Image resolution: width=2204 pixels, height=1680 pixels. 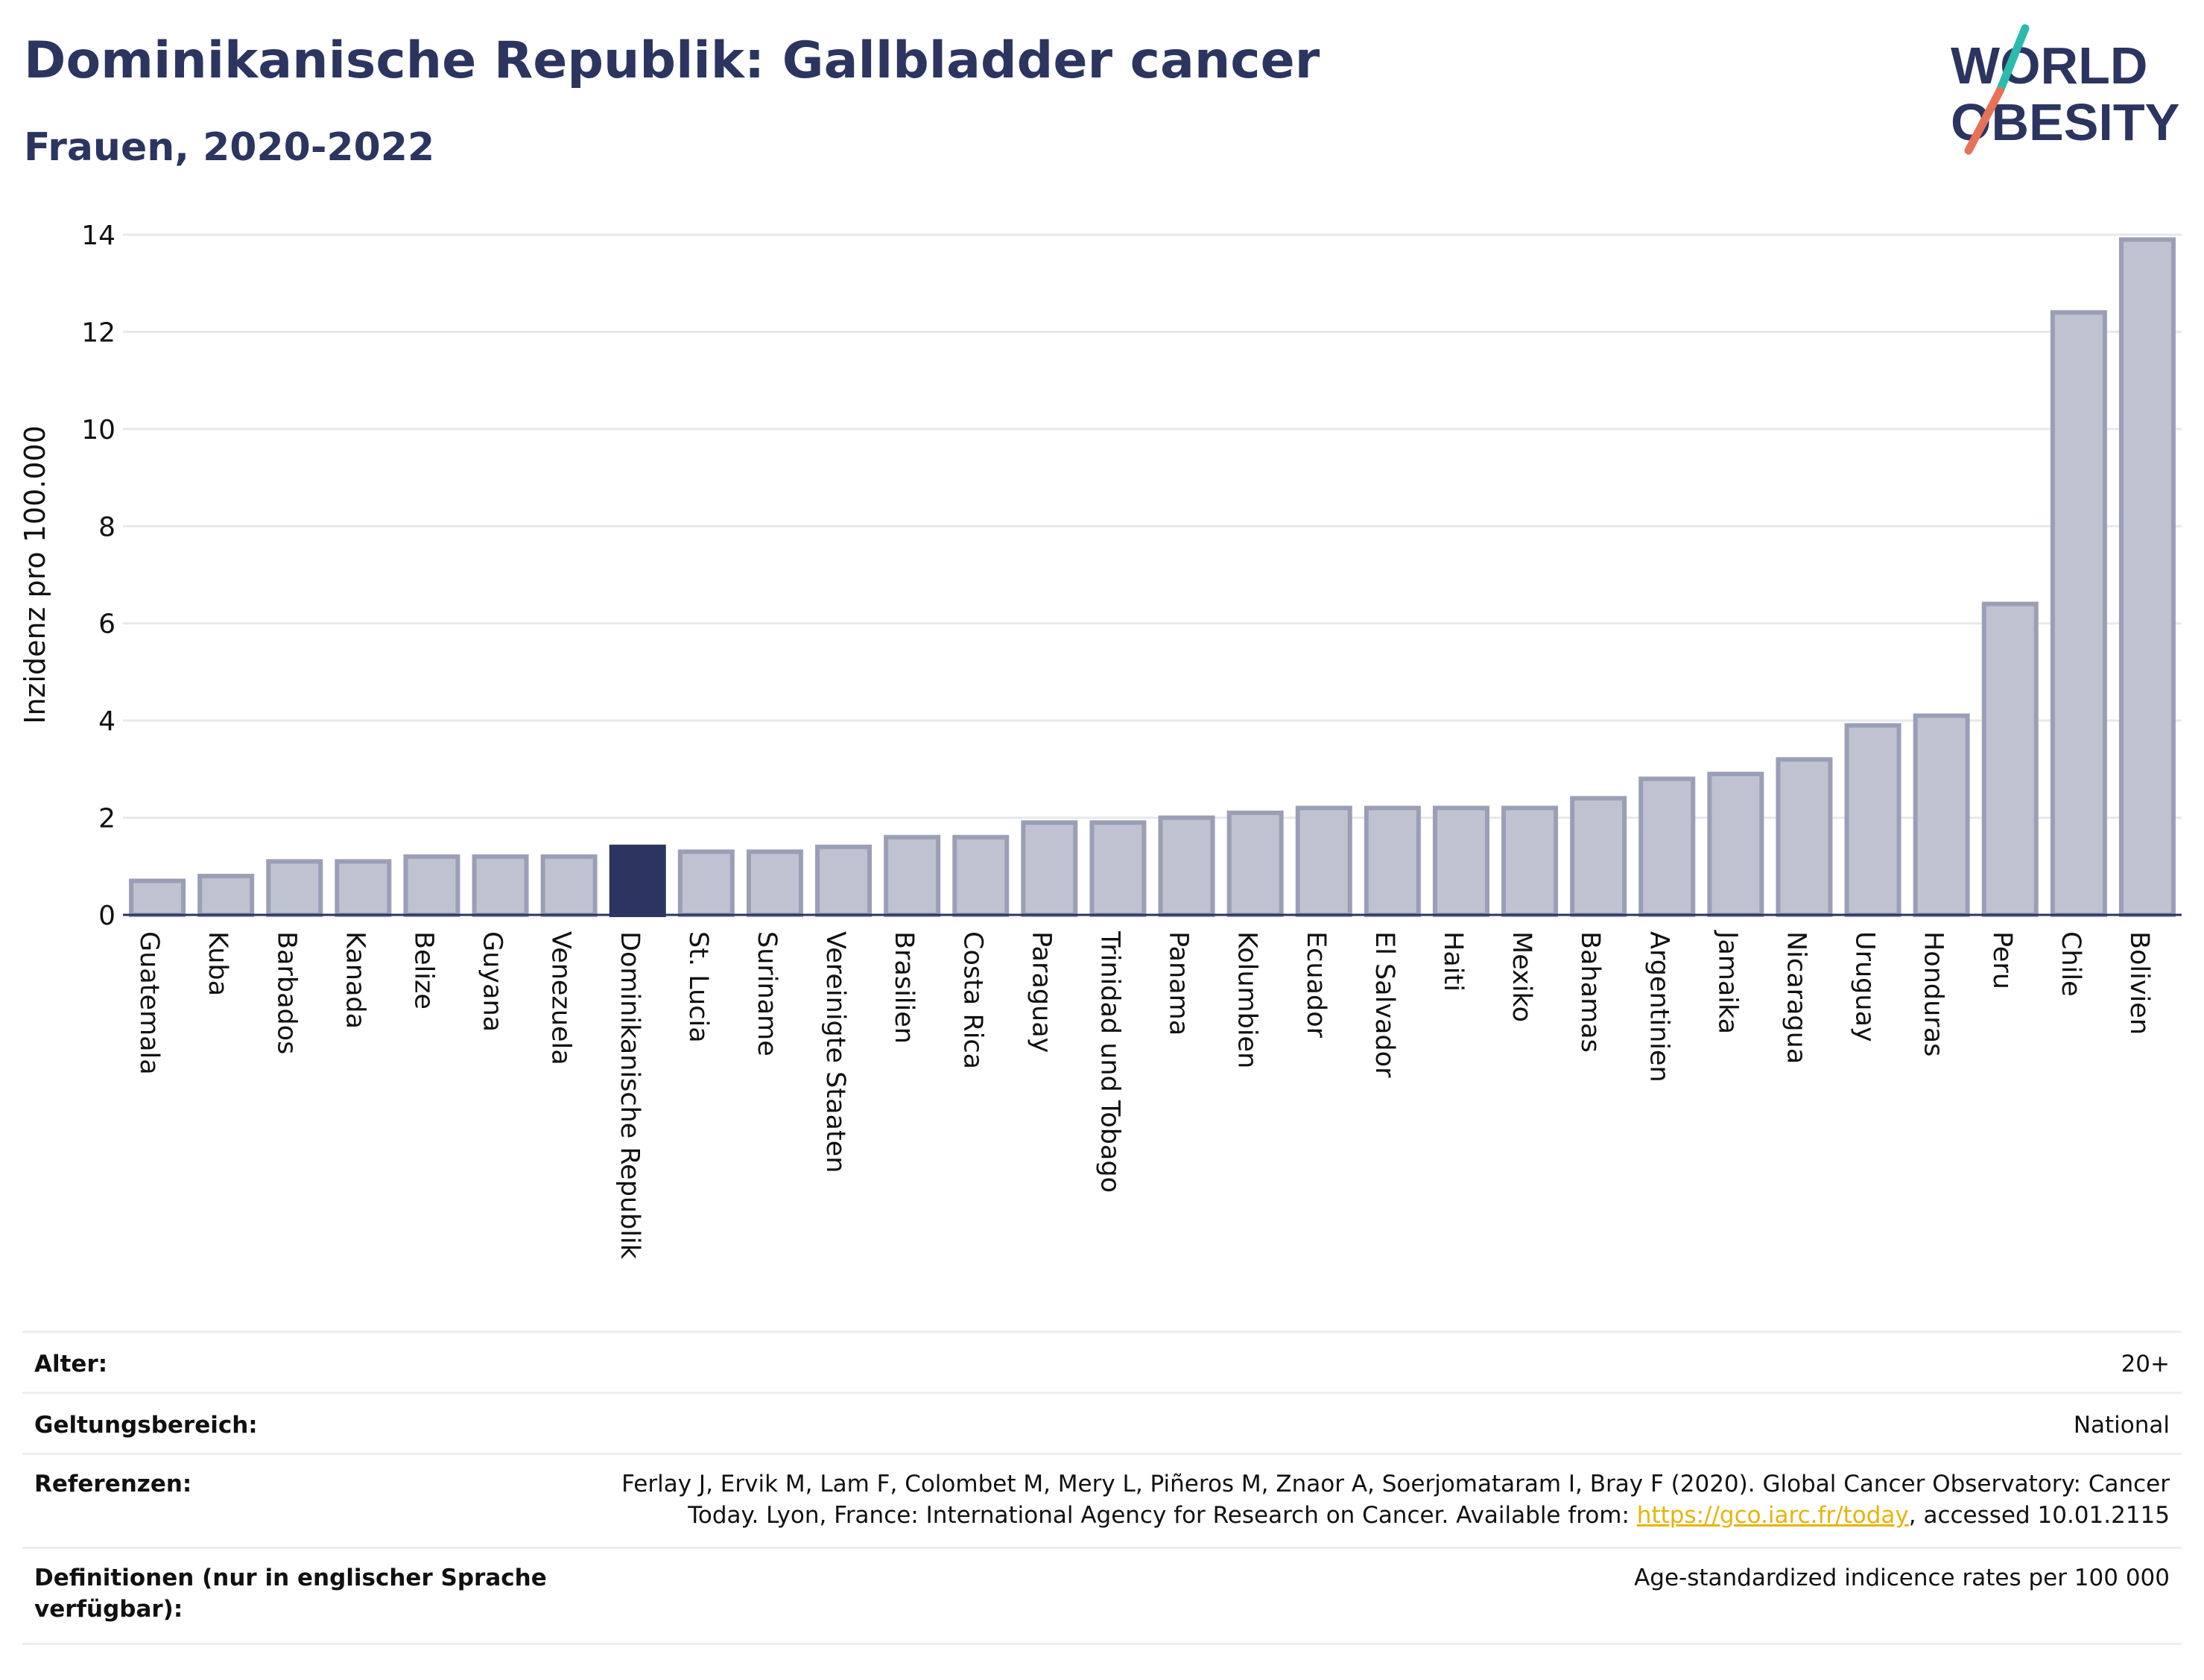 I want to click on x-tick-label: Panama, so click(x=1179, y=983).